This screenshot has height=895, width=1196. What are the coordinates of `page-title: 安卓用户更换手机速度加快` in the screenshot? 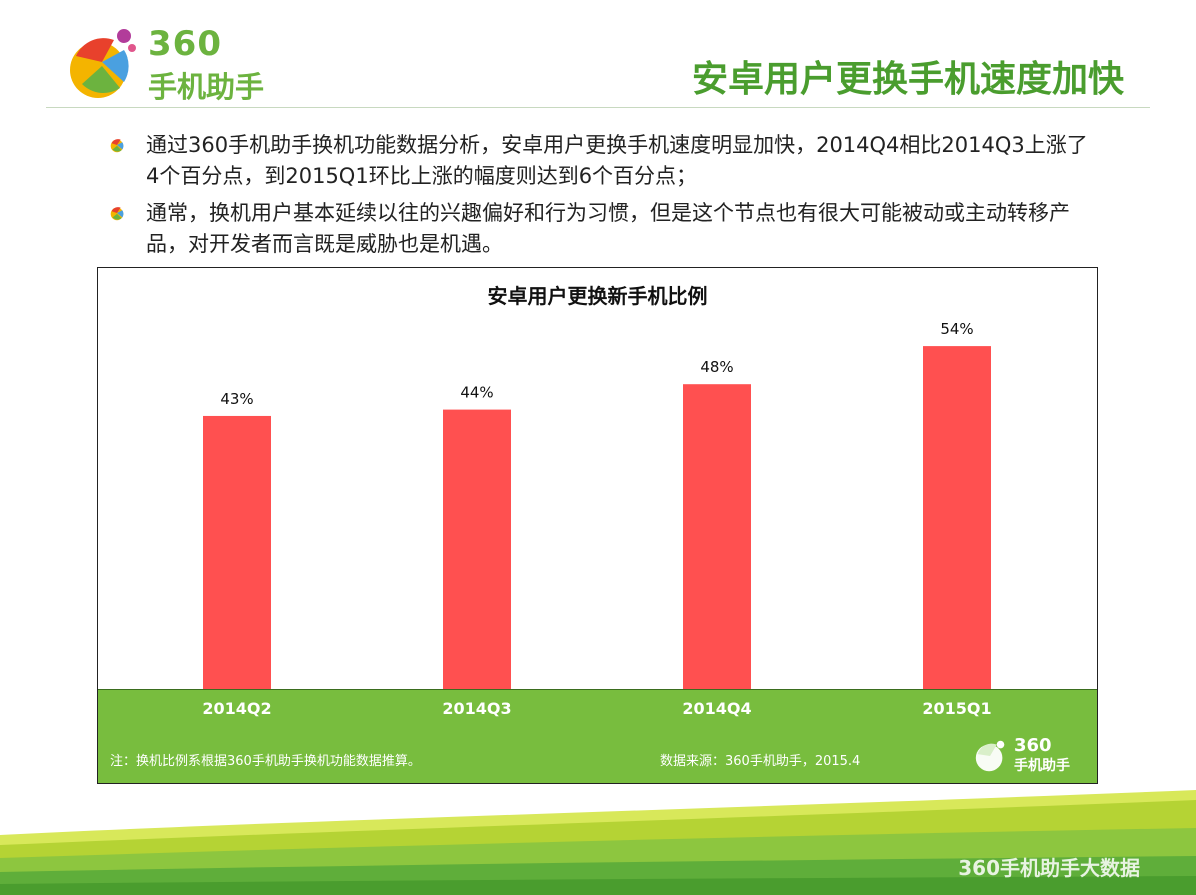 It's located at (907, 79).